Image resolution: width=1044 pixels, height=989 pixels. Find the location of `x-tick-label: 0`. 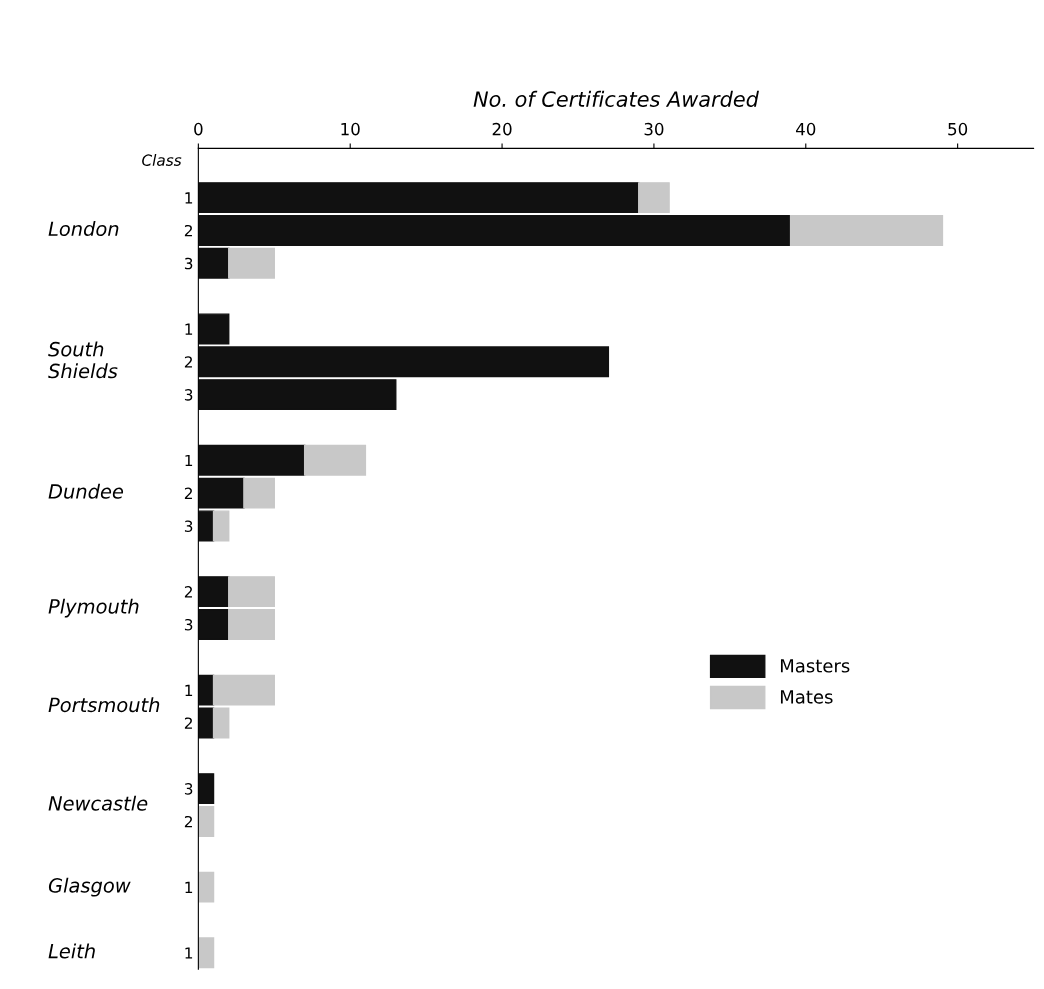

x-tick-label: 0 is located at coordinates (198, 129).